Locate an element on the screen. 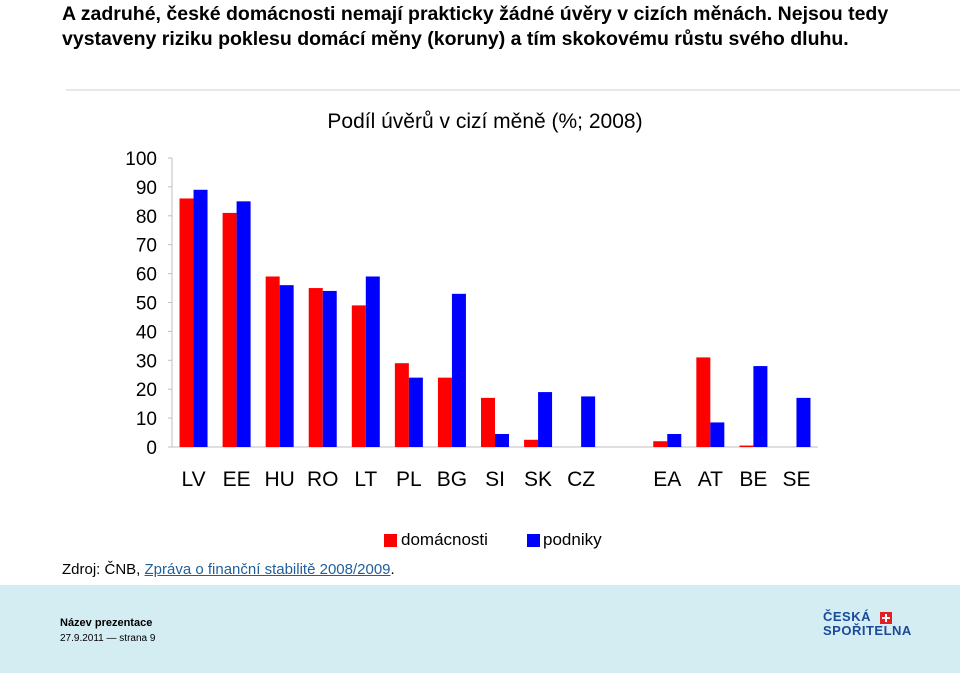 Image resolution: width=960 pixels, height=673 pixels. y-tick-label: 60 is located at coordinates (146, 275).